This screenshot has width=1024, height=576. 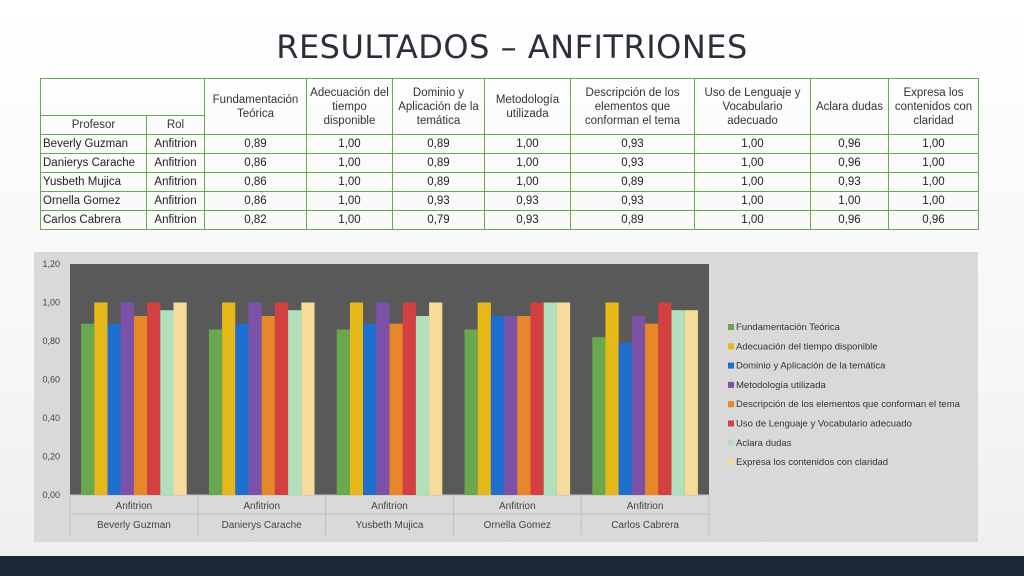 What do you see at coordinates (93, 163) in the screenshot?
I see `cell-profesor: Danierys Carache` at bounding box center [93, 163].